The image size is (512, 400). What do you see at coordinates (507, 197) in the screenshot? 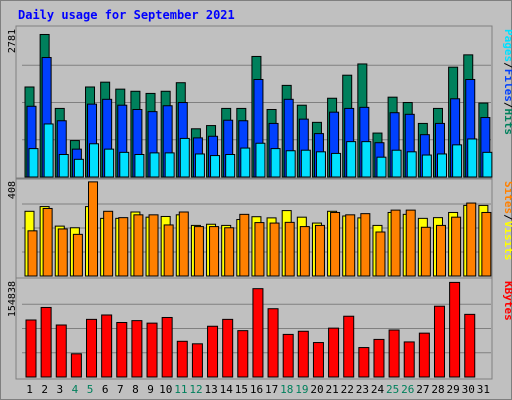
I see `legend-item: Sites` at bounding box center [507, 197].